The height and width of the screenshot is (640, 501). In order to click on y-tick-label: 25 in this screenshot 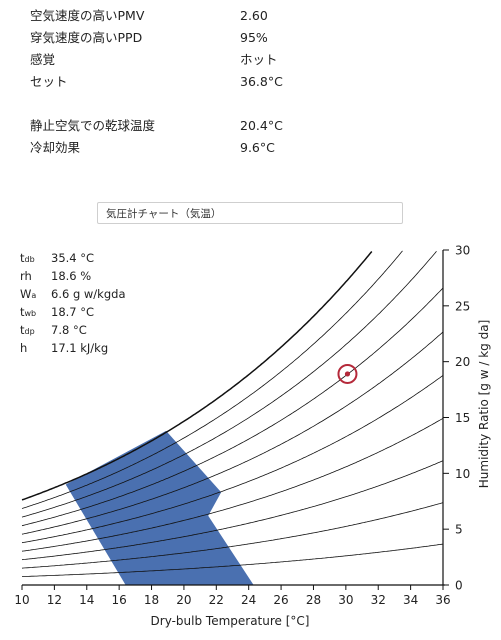, I will do `click(462, 306)`.